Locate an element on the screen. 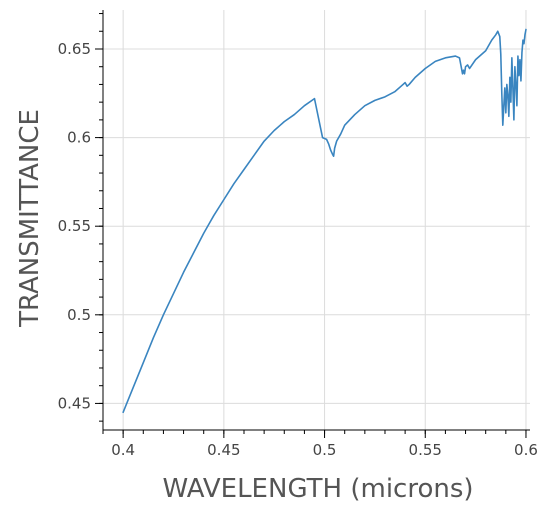 Image resolution: width=542 pixels, height=512 pixels. x-tick-label: 0.4 is located at coordinates (123, 450).